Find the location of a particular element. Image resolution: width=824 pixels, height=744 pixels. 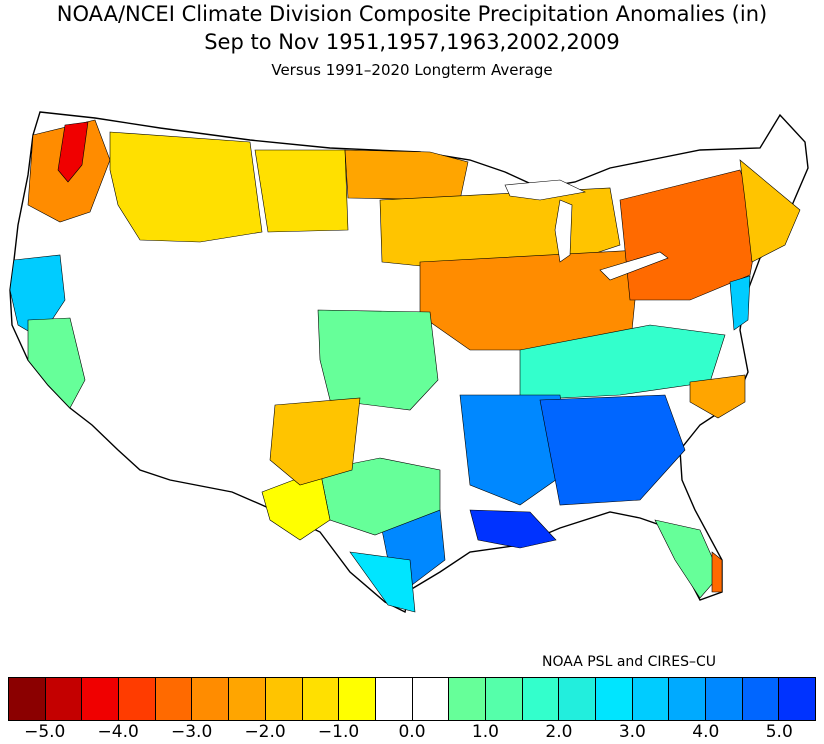

region-new-mexico is located at coordinates (315, 441).